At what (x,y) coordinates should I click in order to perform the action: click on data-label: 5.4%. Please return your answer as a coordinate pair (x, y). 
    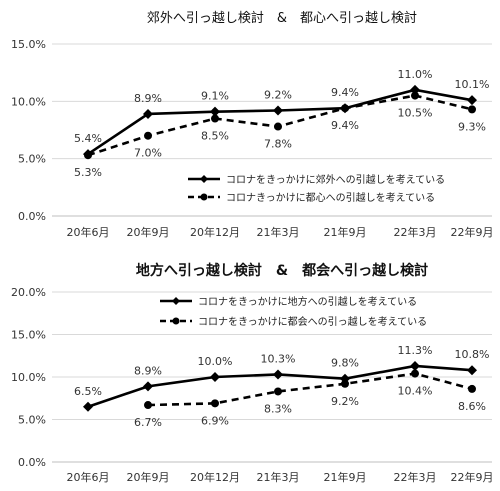
    Looking at the image, I should click on (88, 138).